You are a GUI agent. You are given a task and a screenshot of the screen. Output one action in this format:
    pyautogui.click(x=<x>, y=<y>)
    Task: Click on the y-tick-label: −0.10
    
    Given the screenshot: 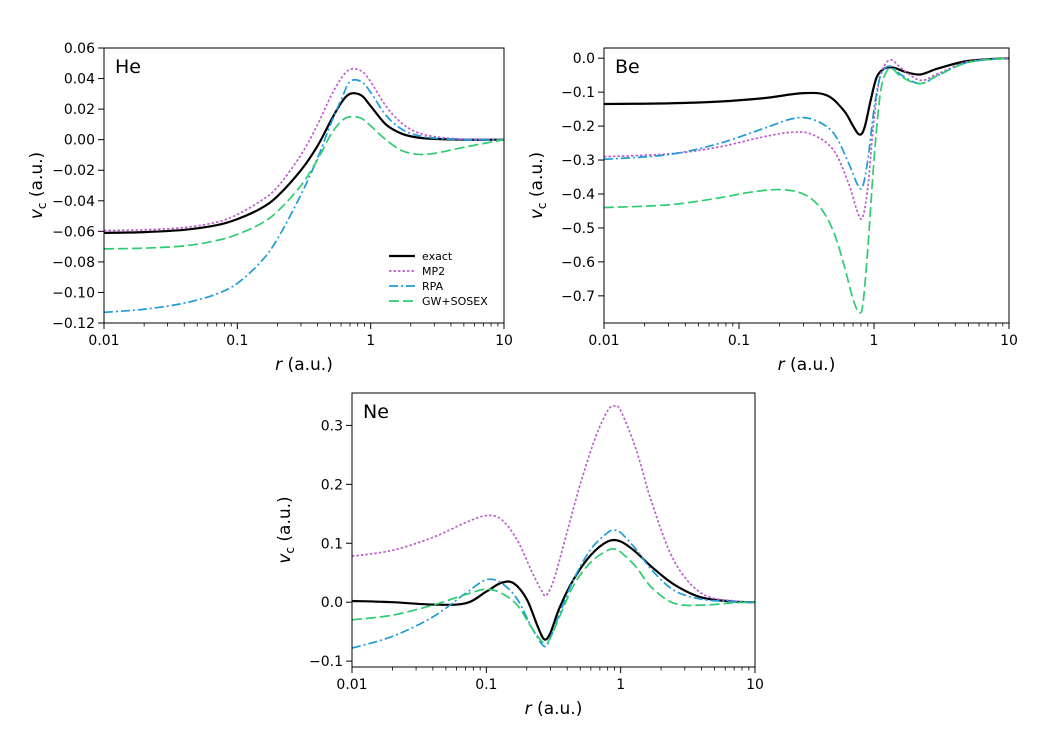 What is the action you would take?
    pyautogui.click(x=73, y=293)
    